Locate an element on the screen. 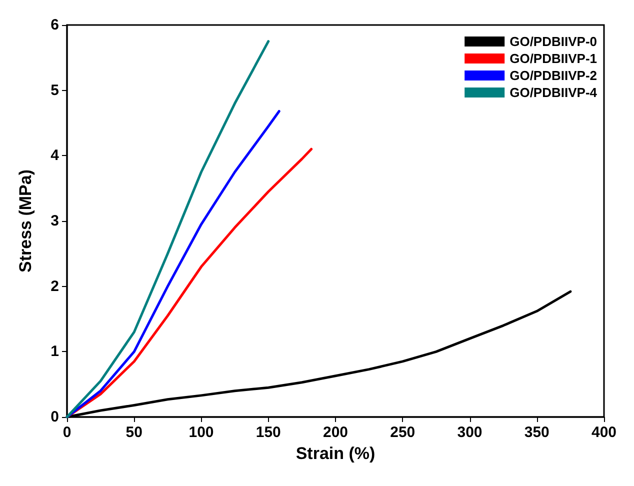  legend-label: GO/PDBIIVP-0 is located at coordinates (554, 41).